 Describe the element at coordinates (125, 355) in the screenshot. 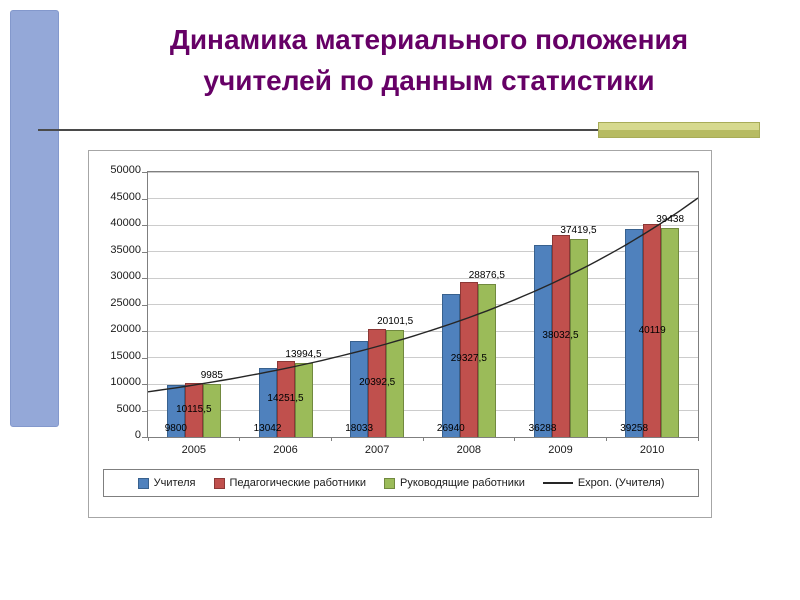

I see `y-axis-label: 15000` at that location.